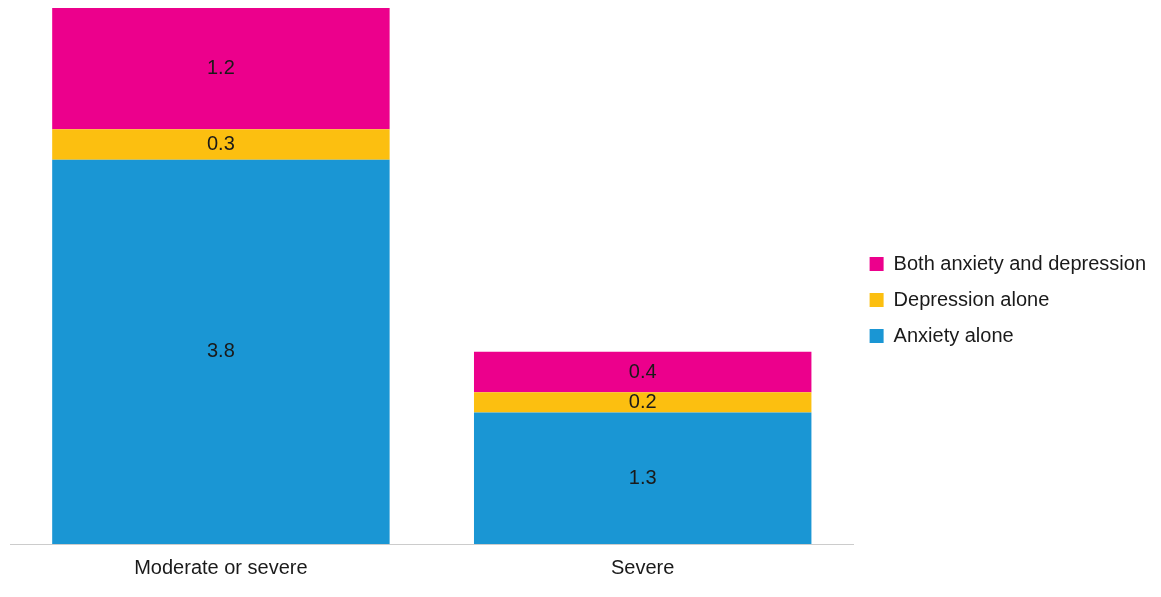  I want to click on legend-label: Both anxiety and depression, so click(1020, 262).